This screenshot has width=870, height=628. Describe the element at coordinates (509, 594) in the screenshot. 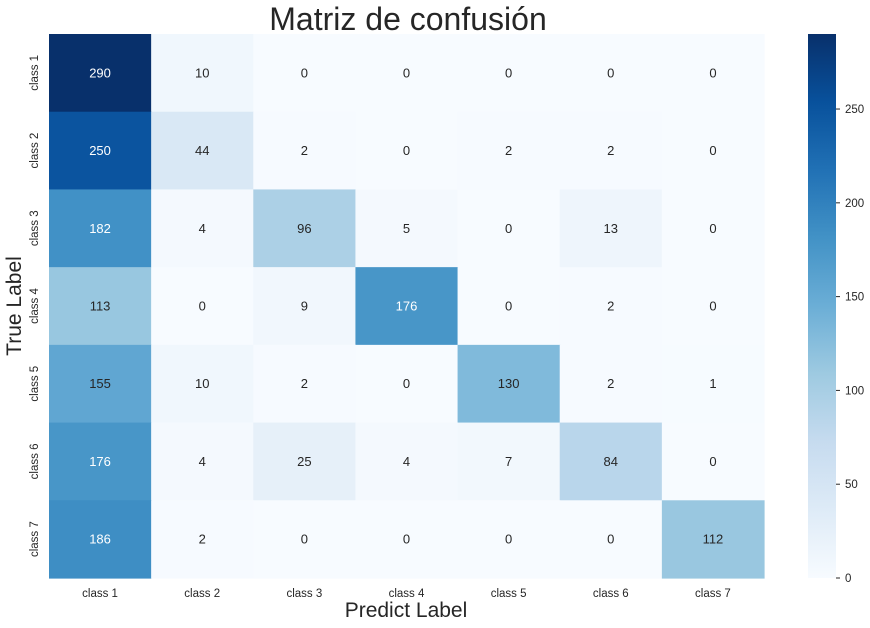

I see `x-tick-label: class 5` at that location.